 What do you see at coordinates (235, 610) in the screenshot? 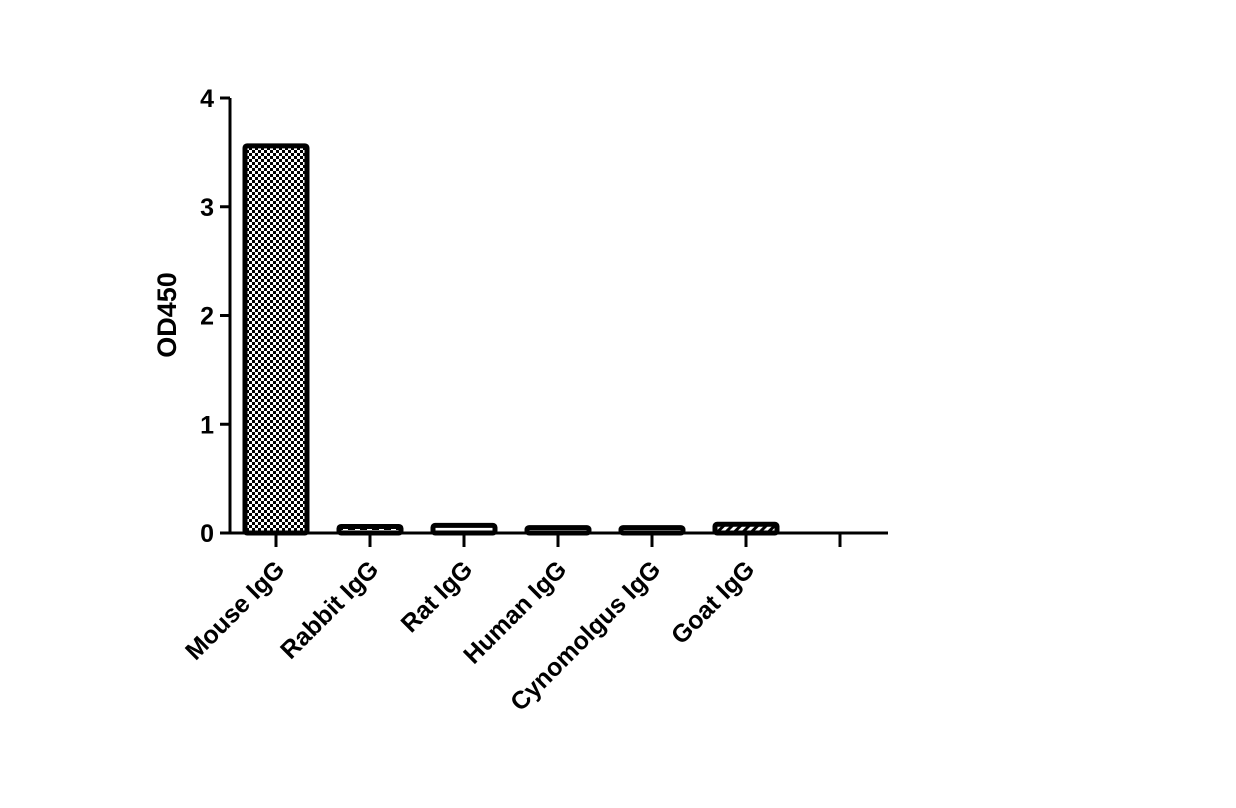
I see `x-tick-label: Mouse IgG` at bounding box center [235, 610].